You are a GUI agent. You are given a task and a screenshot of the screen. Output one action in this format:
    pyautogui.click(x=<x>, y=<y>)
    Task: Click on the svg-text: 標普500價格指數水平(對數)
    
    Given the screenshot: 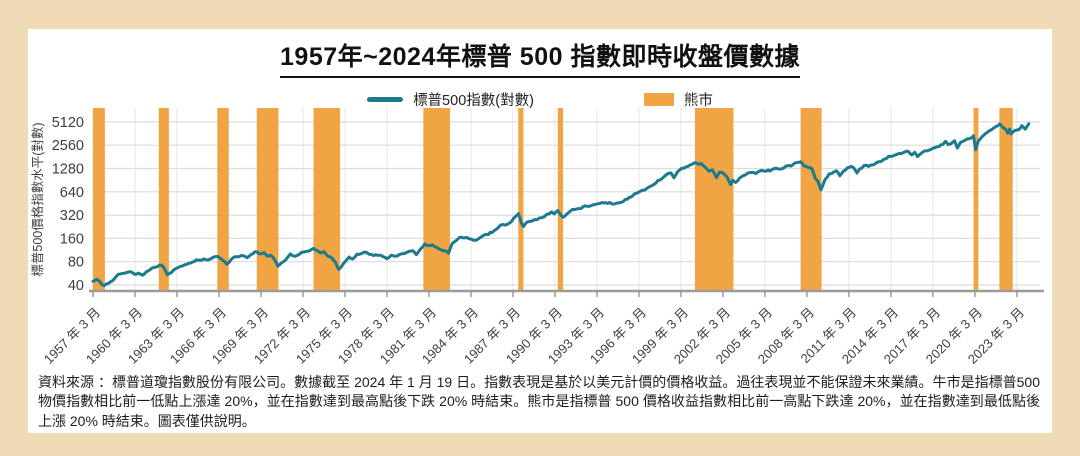 What is the action you would take?
    pyautogui.click(x=37, y=199)
    